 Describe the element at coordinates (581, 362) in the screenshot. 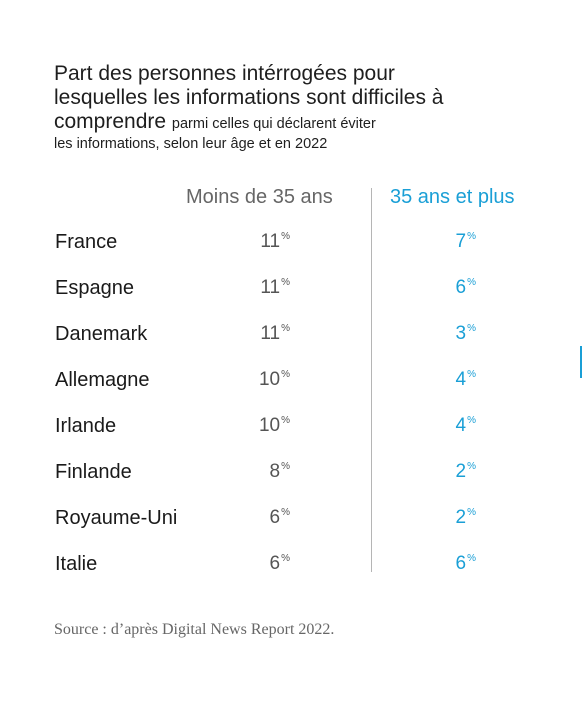

I see `edge-mark` at that location.